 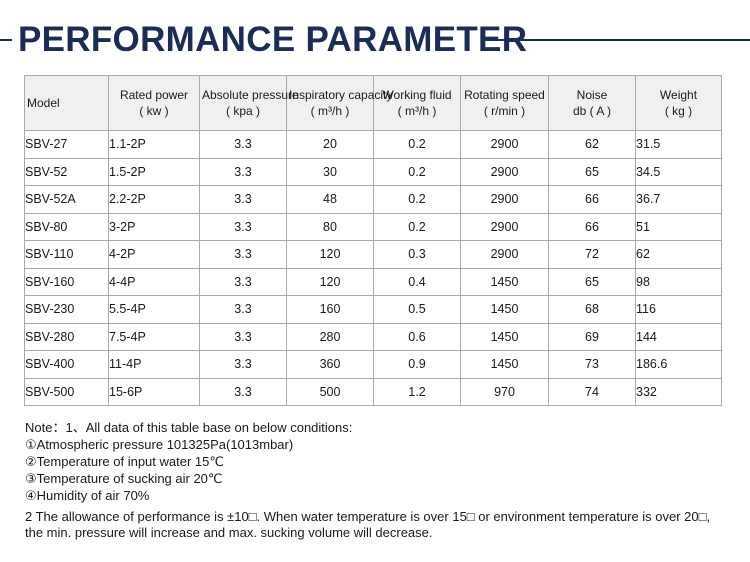 I want to click on cell-inspiratory-capacity: 48, so click(x=330, y=199).